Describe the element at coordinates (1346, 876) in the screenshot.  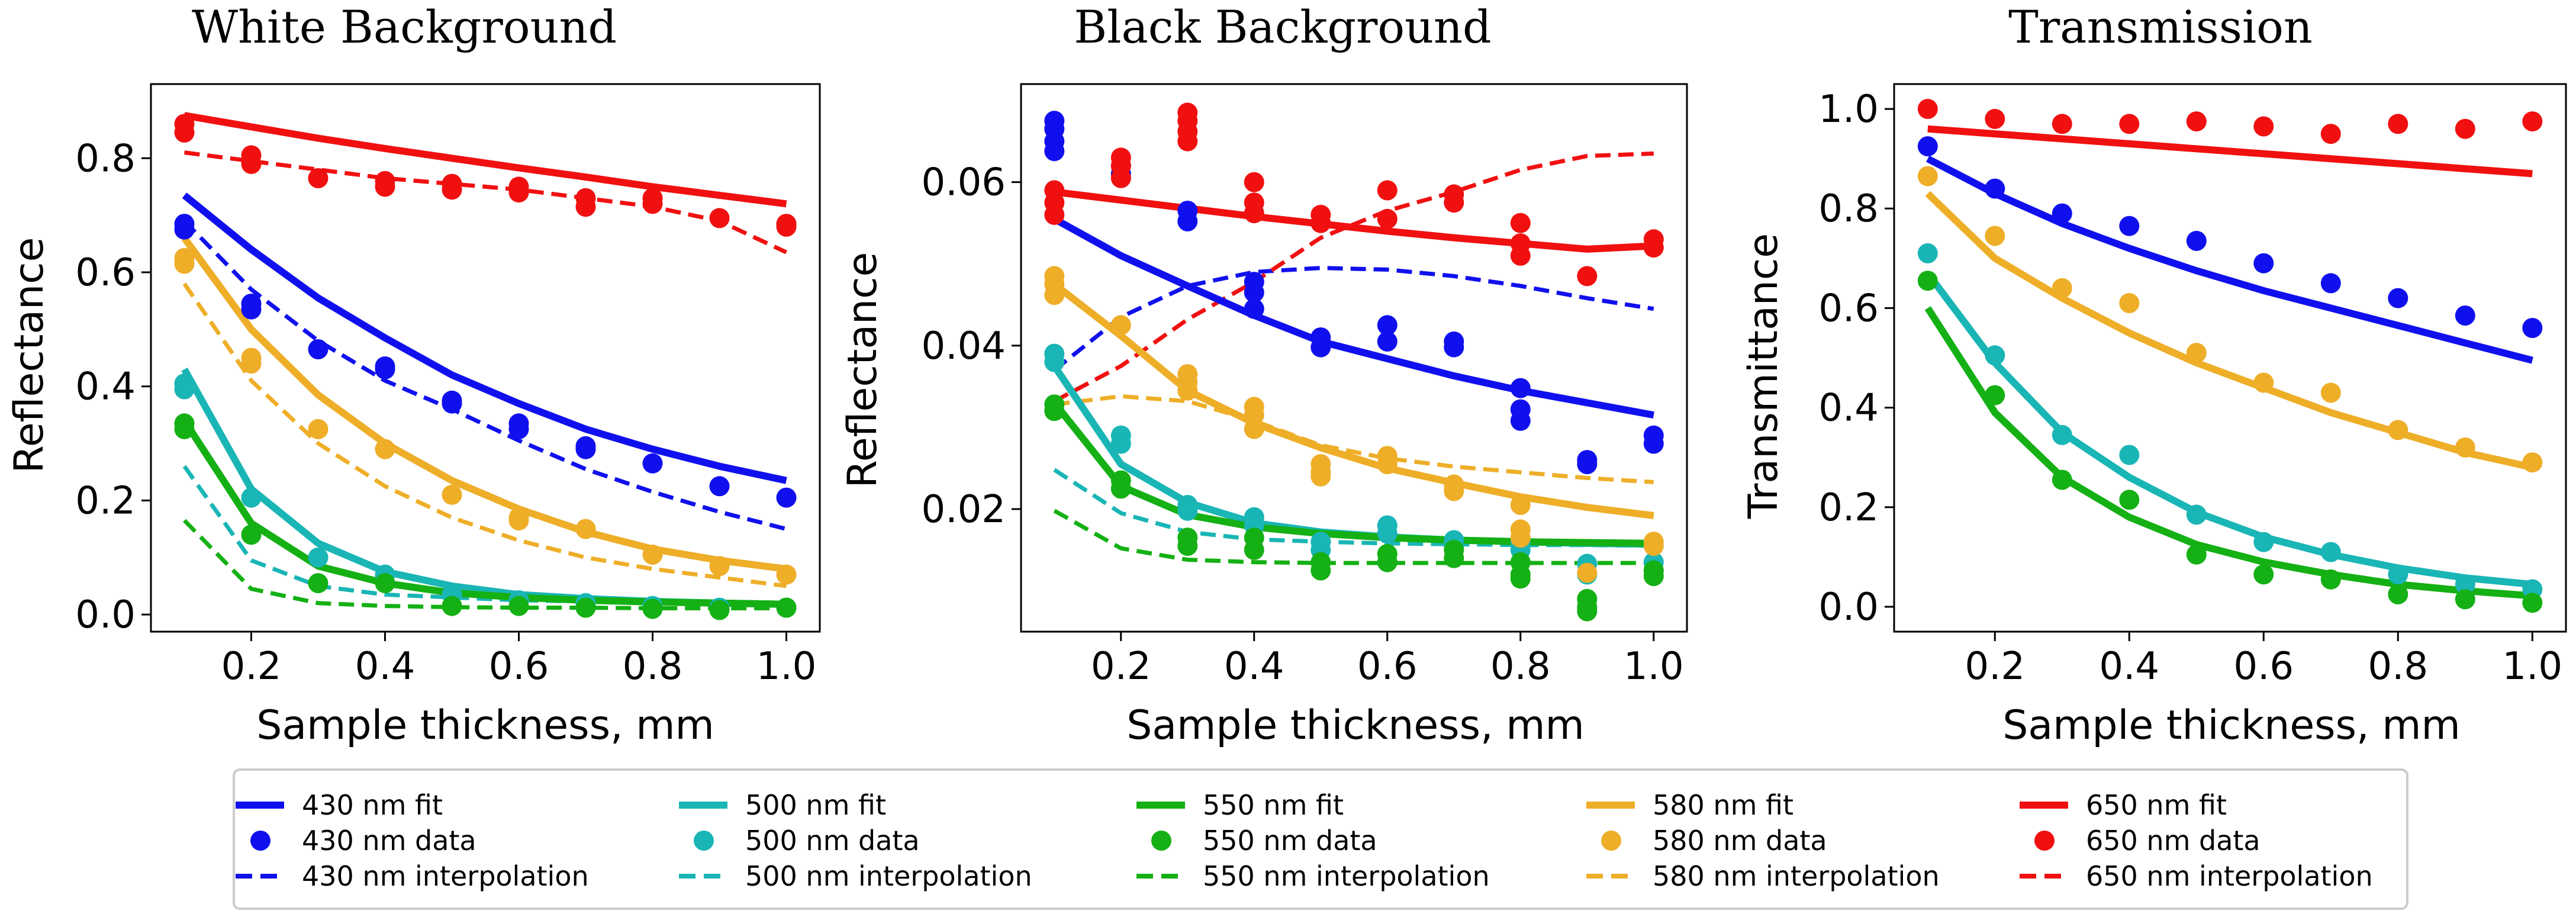
I see `legend-label: 550 nm interpolation` at that location.